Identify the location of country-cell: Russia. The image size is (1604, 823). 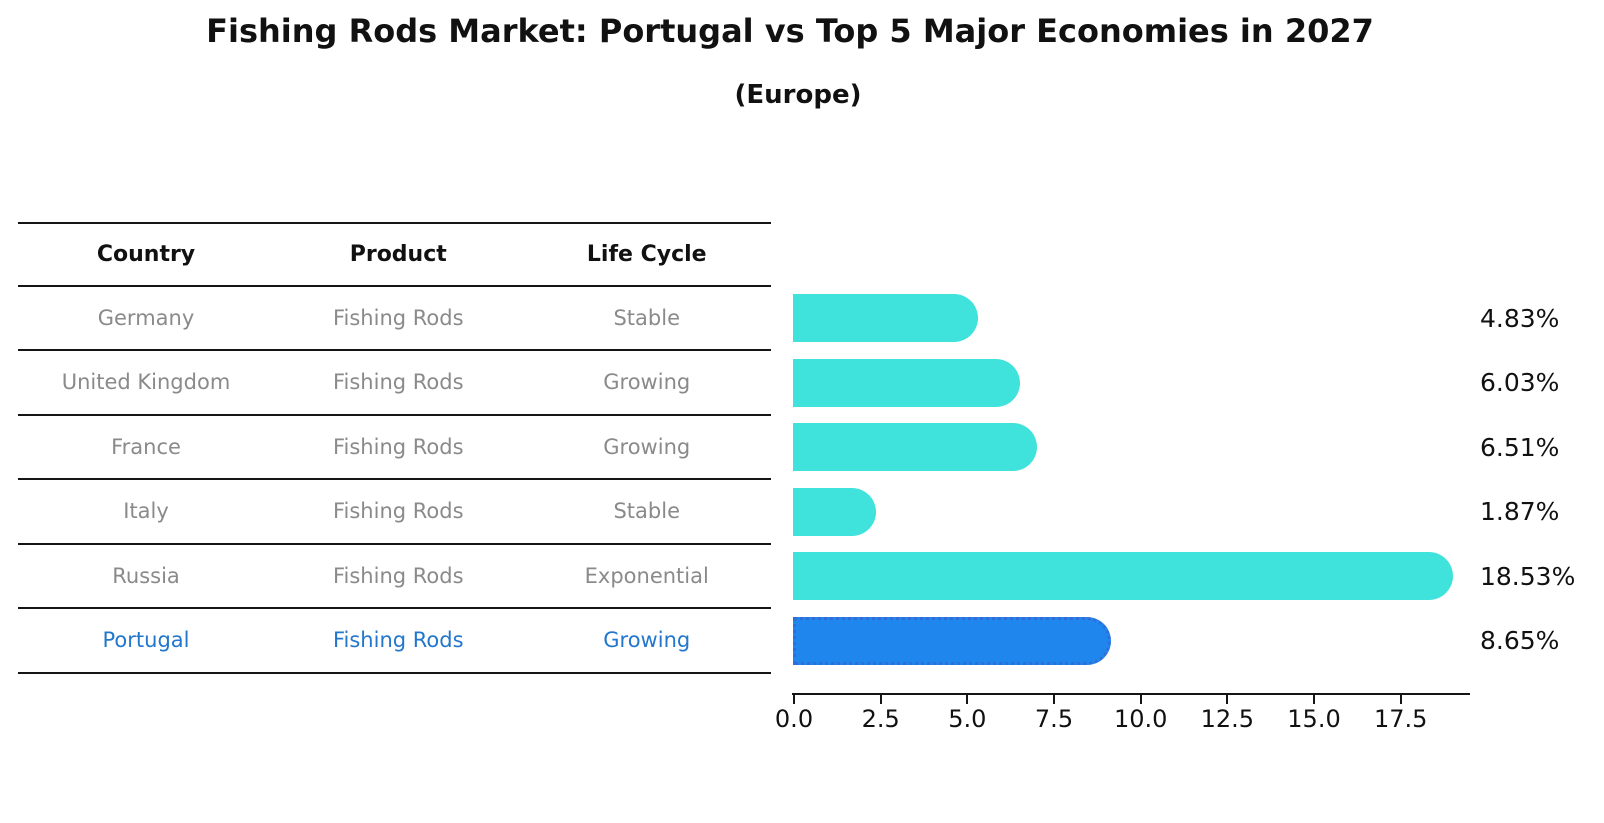
(146, 575).